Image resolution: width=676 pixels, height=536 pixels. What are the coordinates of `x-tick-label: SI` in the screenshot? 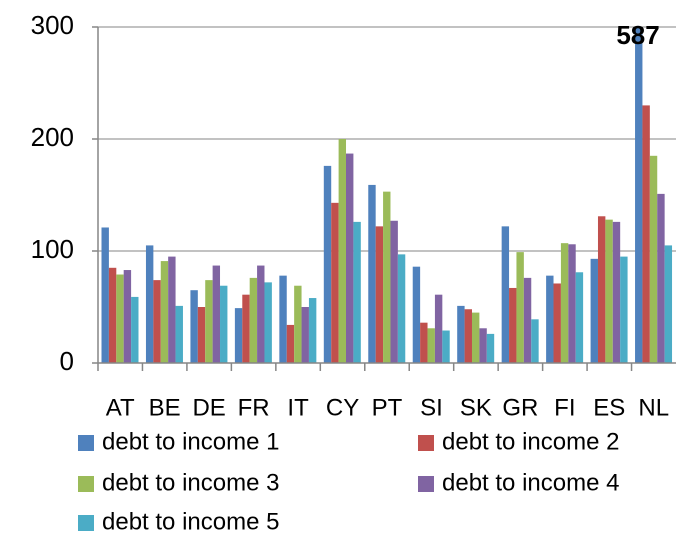 It's located at (431, 407).